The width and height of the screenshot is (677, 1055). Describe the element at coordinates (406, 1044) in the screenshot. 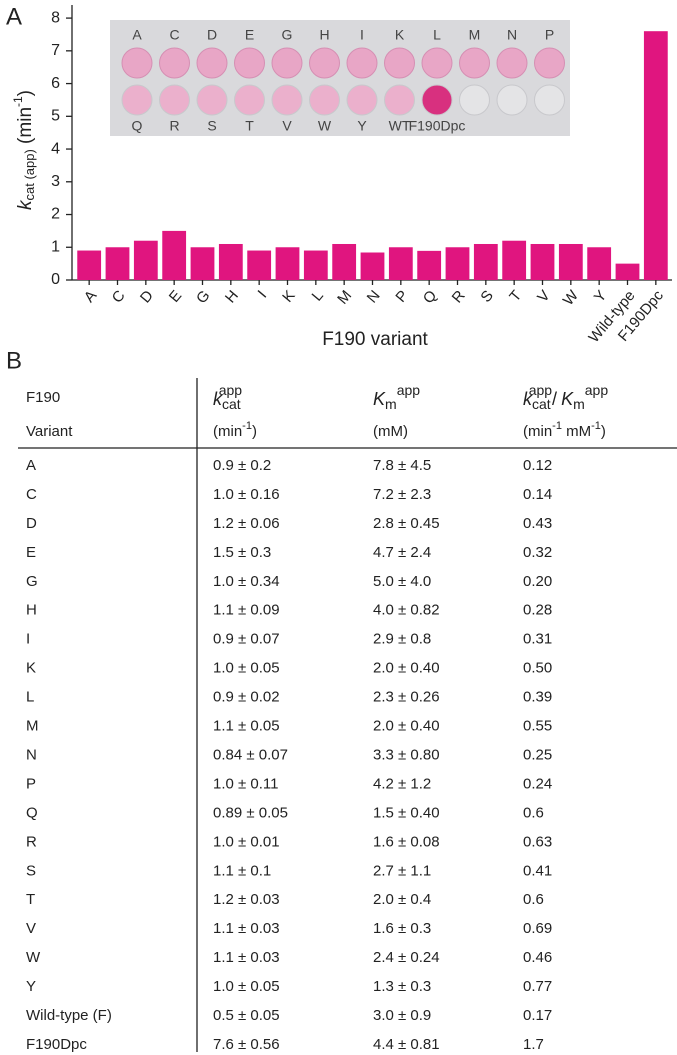

I see `table-cell: 4.4 ± 0.81` at that location.